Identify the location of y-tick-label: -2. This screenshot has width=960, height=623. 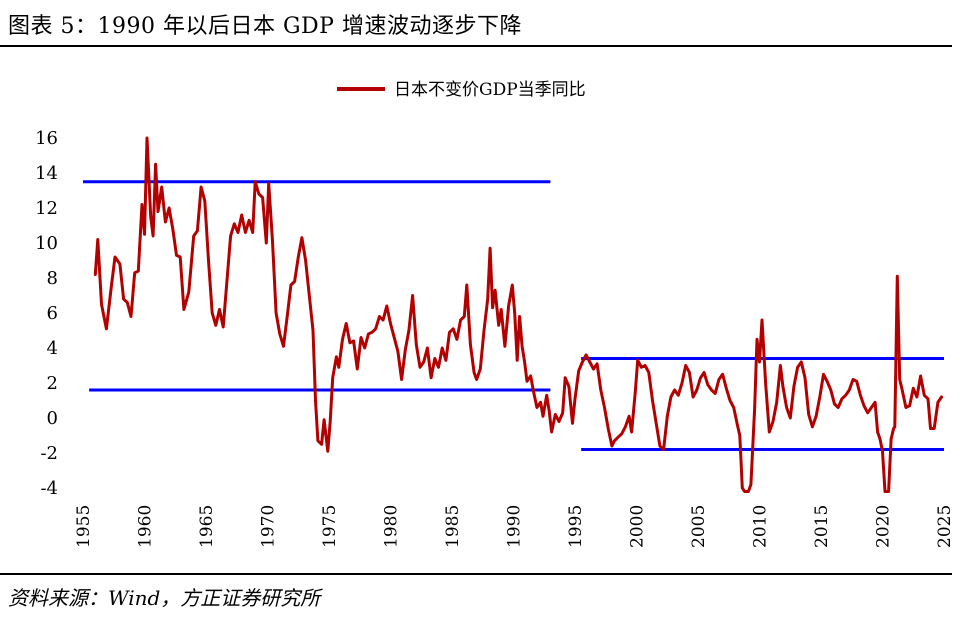
(49, 453).